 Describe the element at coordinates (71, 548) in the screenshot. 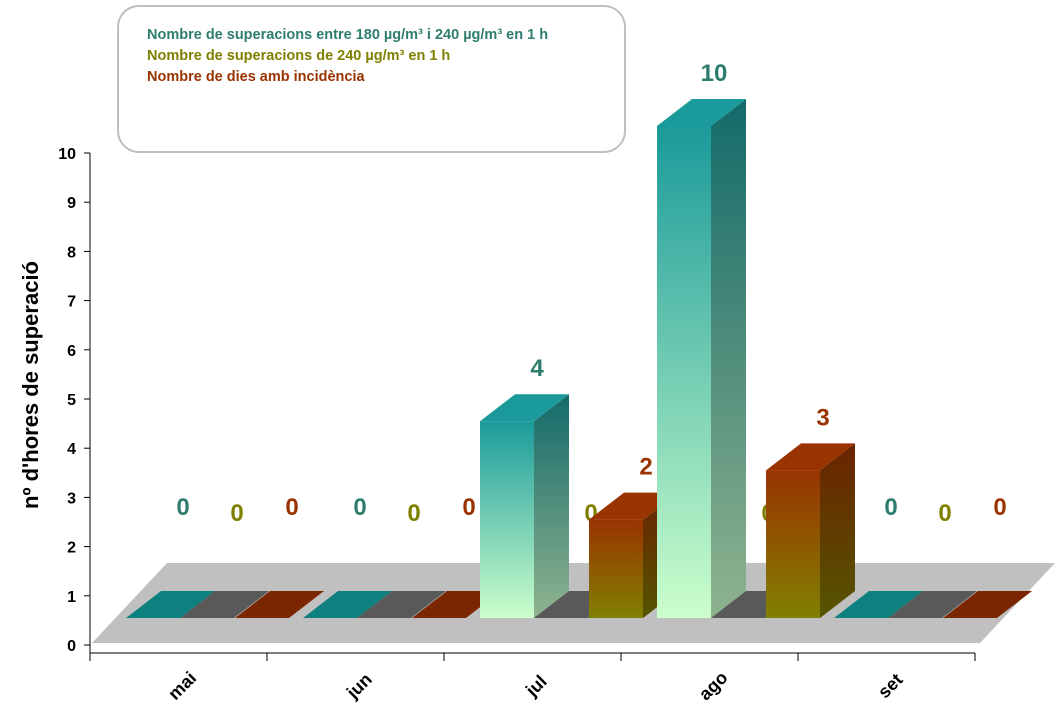

I see `y-tick-label: 2` at that location.